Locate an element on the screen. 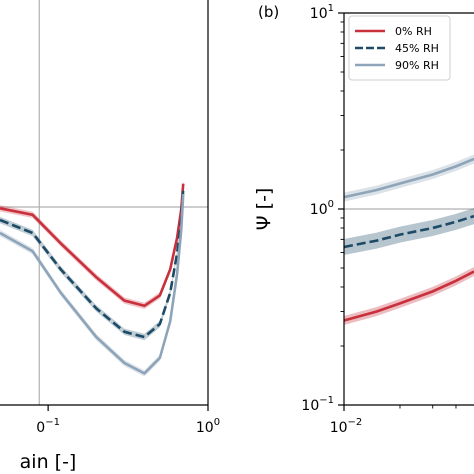  panel-b-ytick-label-1: 10⁰ is located at coordinates (322, 208).